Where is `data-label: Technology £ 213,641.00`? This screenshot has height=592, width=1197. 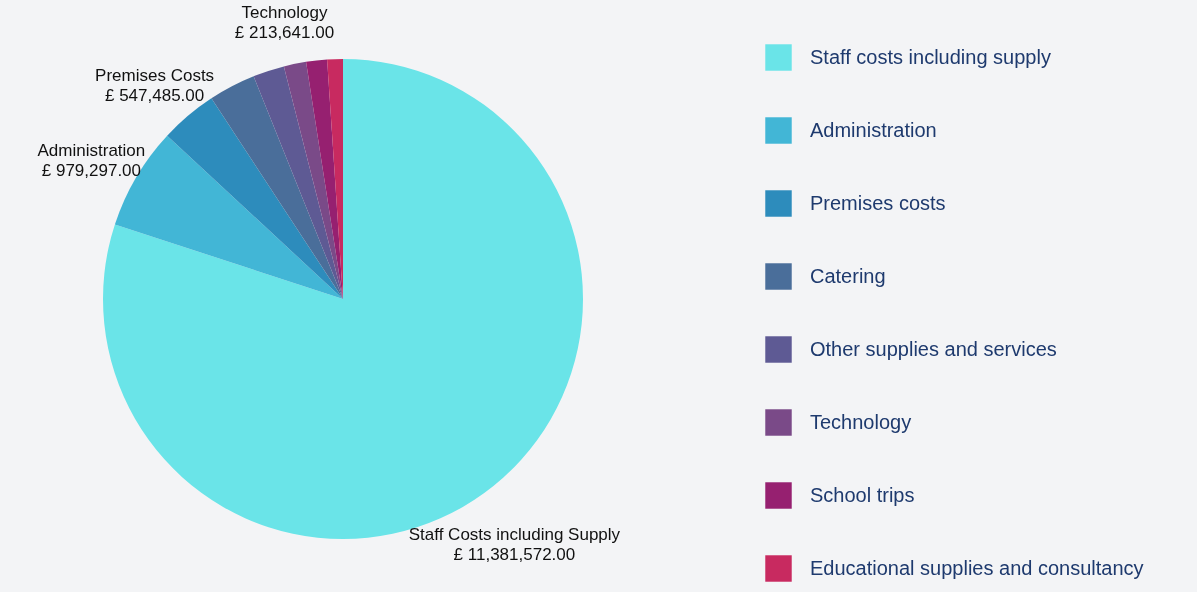
data-label: Technology £ 213,641.00 is located at coordinates (284, 22).